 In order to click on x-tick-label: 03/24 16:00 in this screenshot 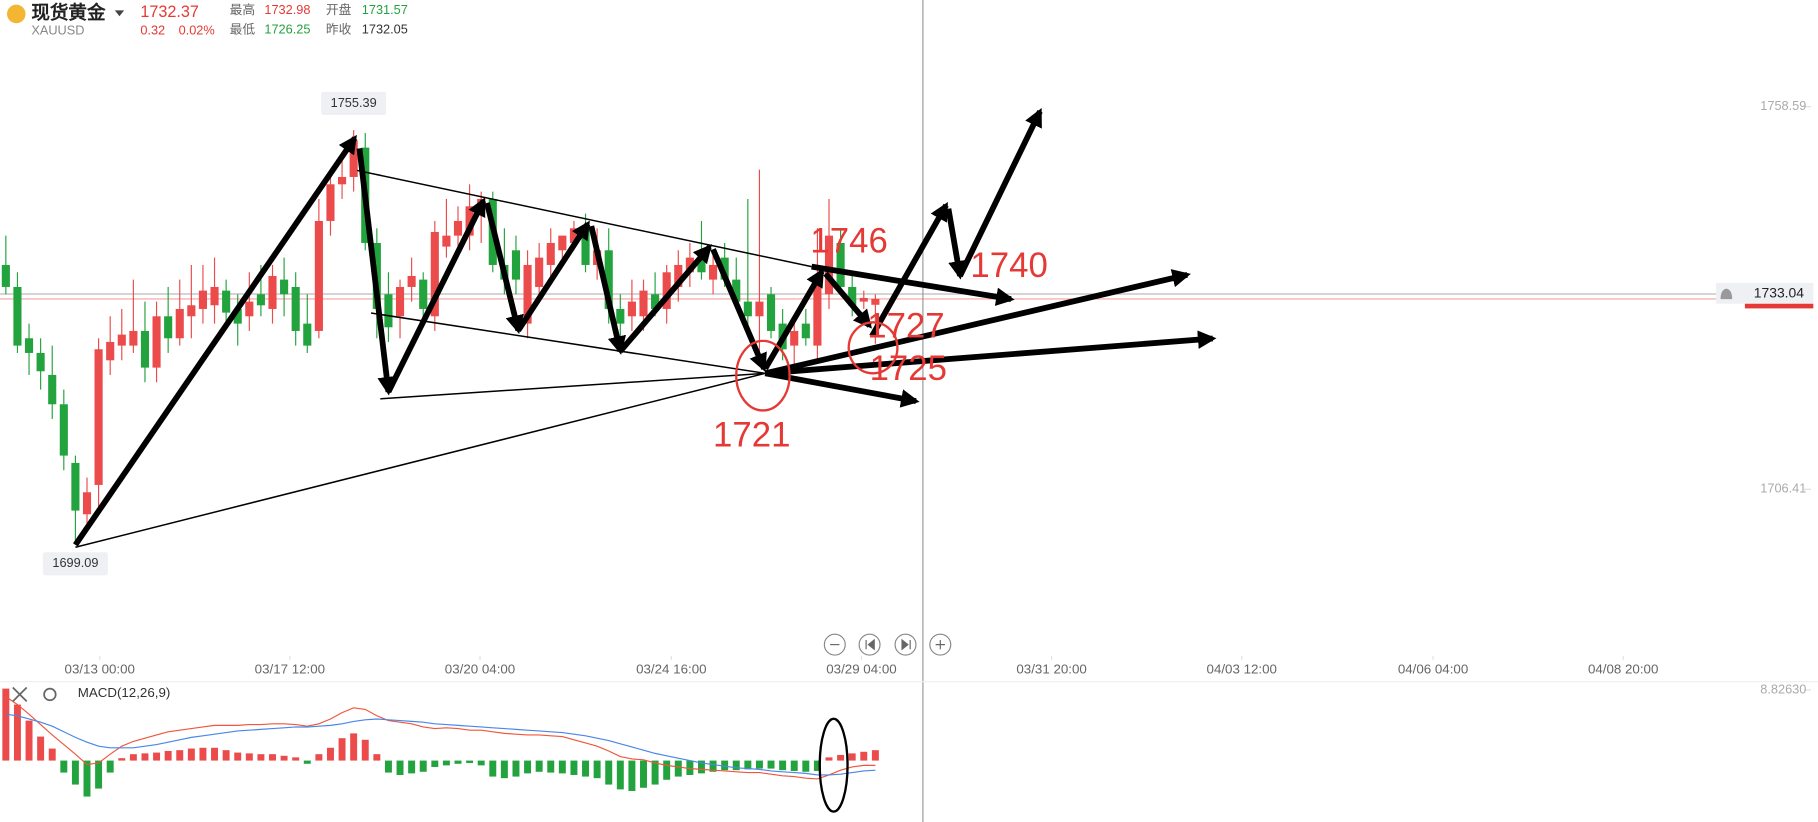, I will do `click(671, 669)`.